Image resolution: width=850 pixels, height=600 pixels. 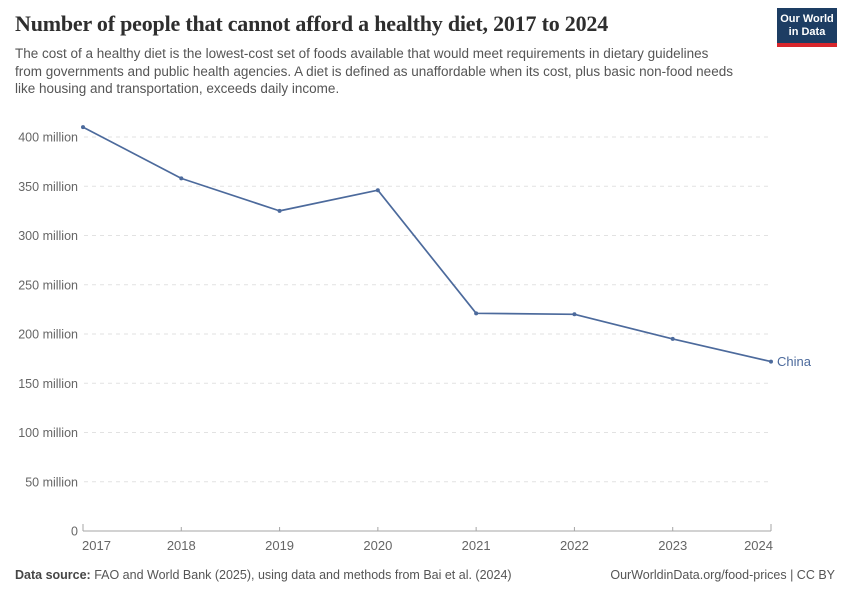 What do you see at coordinates (279, 545) in the screenshot?
I see `x-tick-label: 2019` at bounding box center [279, 545].